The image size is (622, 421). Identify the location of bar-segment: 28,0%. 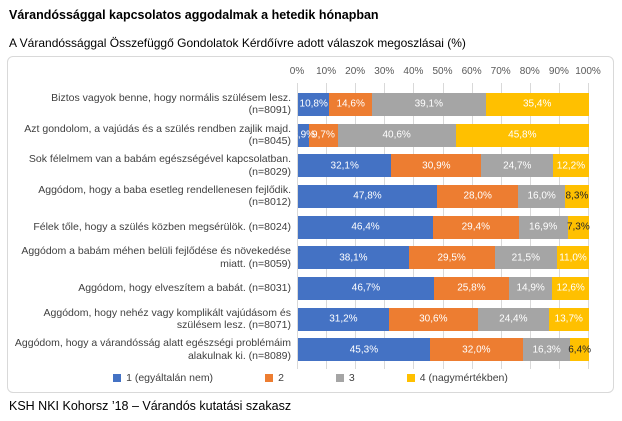
(477, 196).